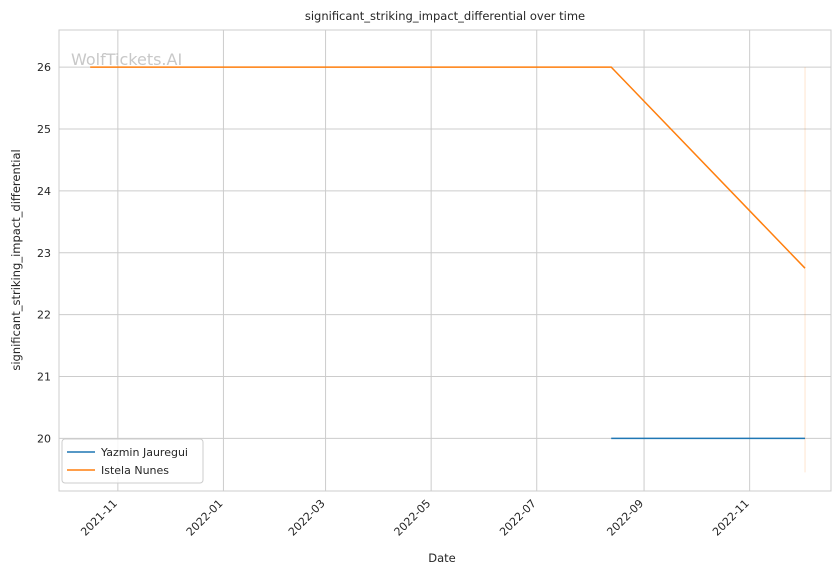 The height and width of the screenshot is (575, 840). Describe the element at coordinates (625, 518) in the screenshot. I see `x-tick-label: 2022-09` at that location.